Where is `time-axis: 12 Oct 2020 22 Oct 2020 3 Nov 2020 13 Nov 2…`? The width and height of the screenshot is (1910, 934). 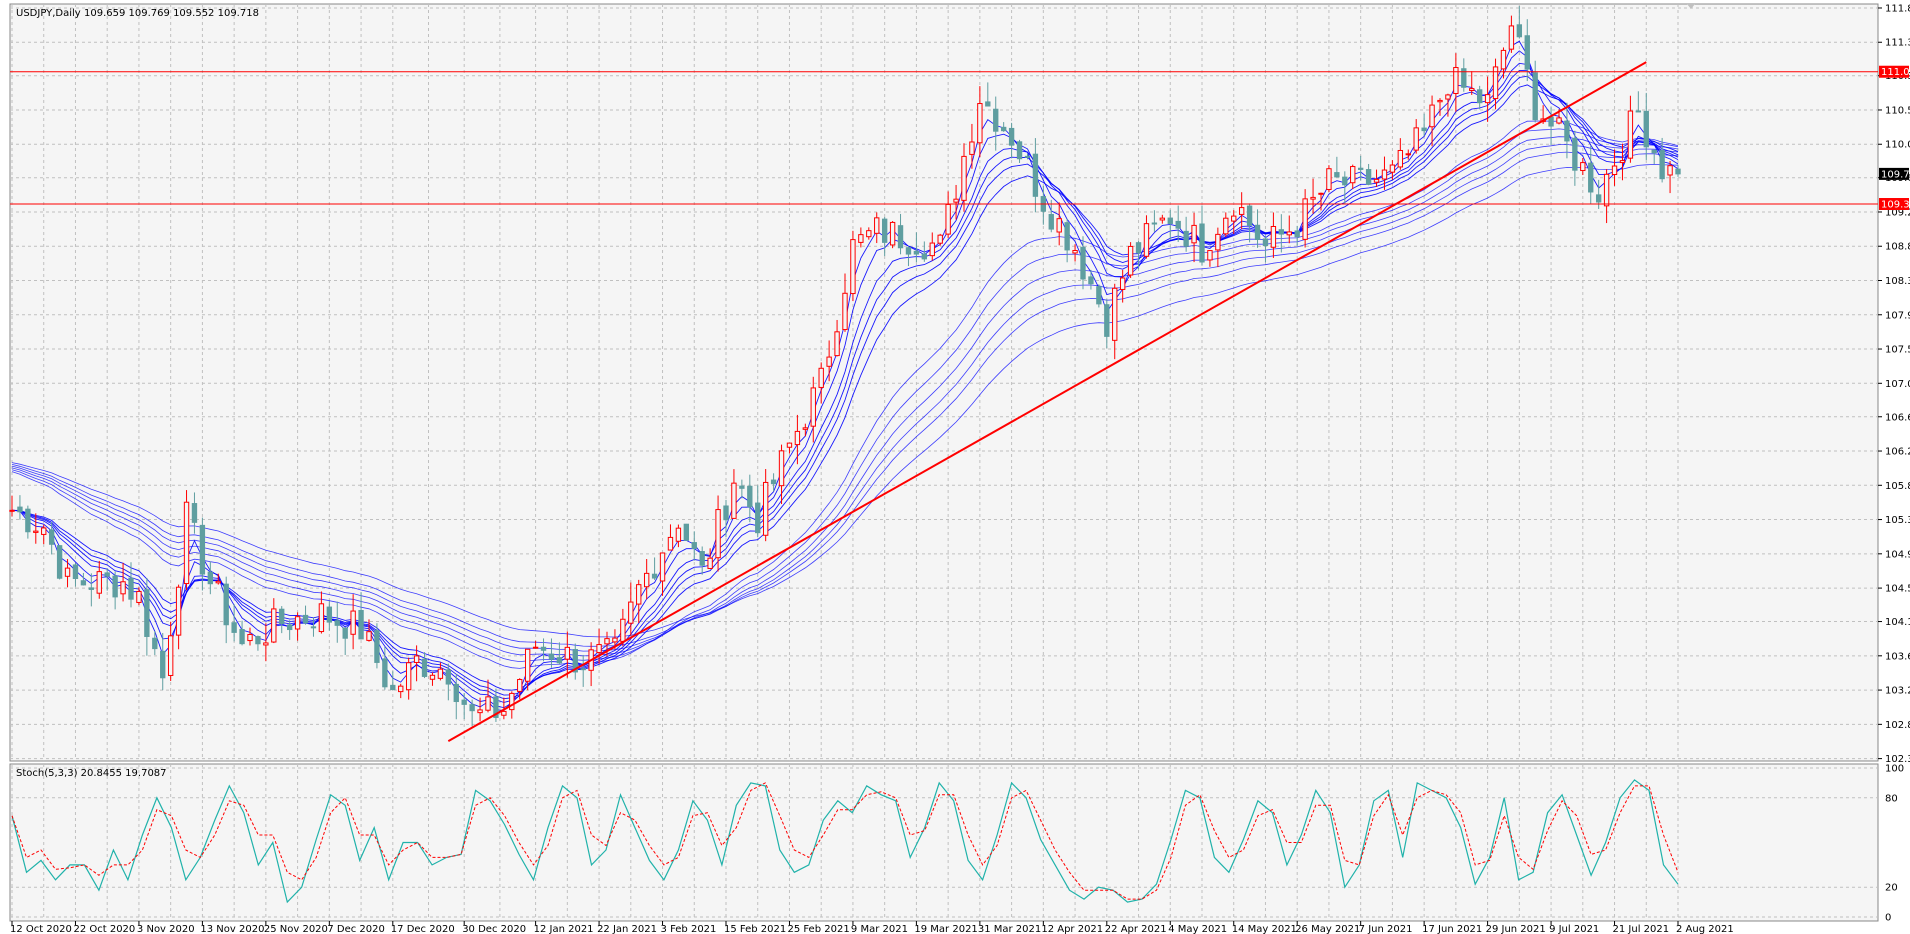
time-axis: 12 Oct 2020 22 Oct 2020 3 Nov 2020 13 Nov 2… is located at coordinates (872, 927).